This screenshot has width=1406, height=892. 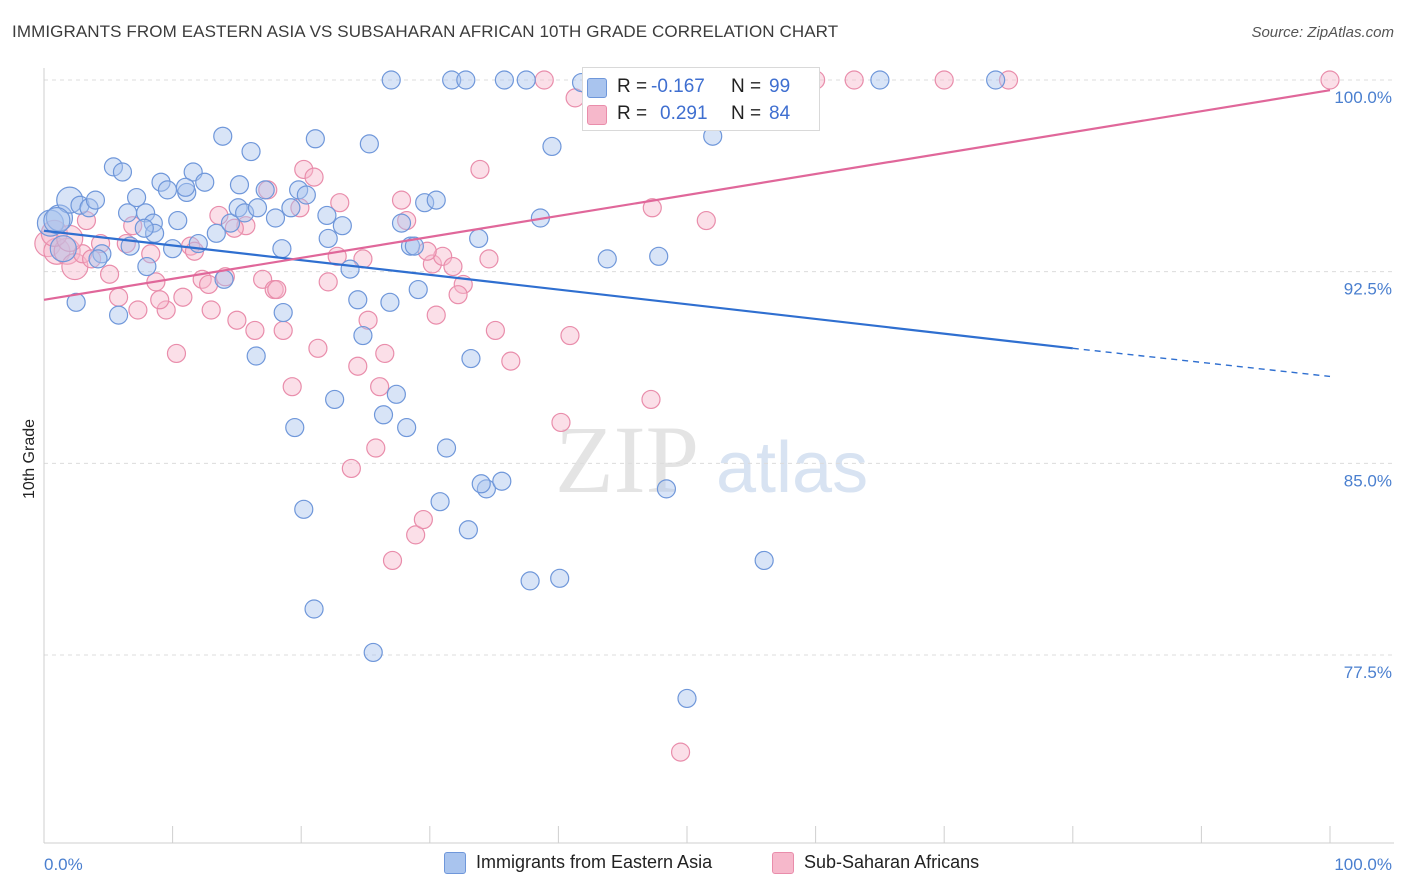 What do you see at coordinates (701, 99) in the screenshot?
I see `correlation-legend: R = -0.167 N = 99 R = 0.291 N = 84` at bounding box center [701, 99].